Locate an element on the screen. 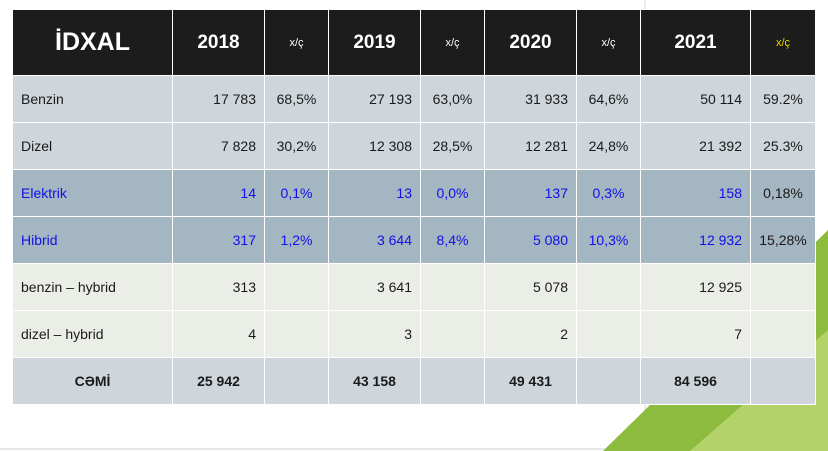 This screenshot has width=828, height=451. row-label: Dizel is located at coordinates (92, 146).